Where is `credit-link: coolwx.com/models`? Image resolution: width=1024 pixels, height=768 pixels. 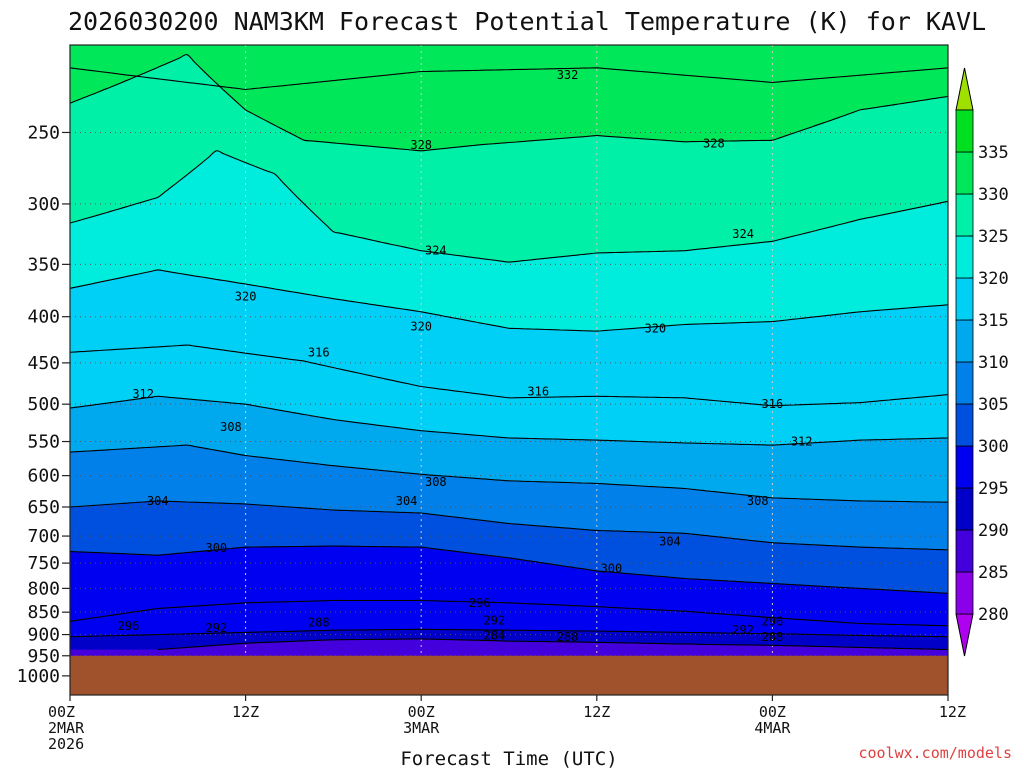 credit-link: coolwx.com/models is located at coordinates (935, 753).